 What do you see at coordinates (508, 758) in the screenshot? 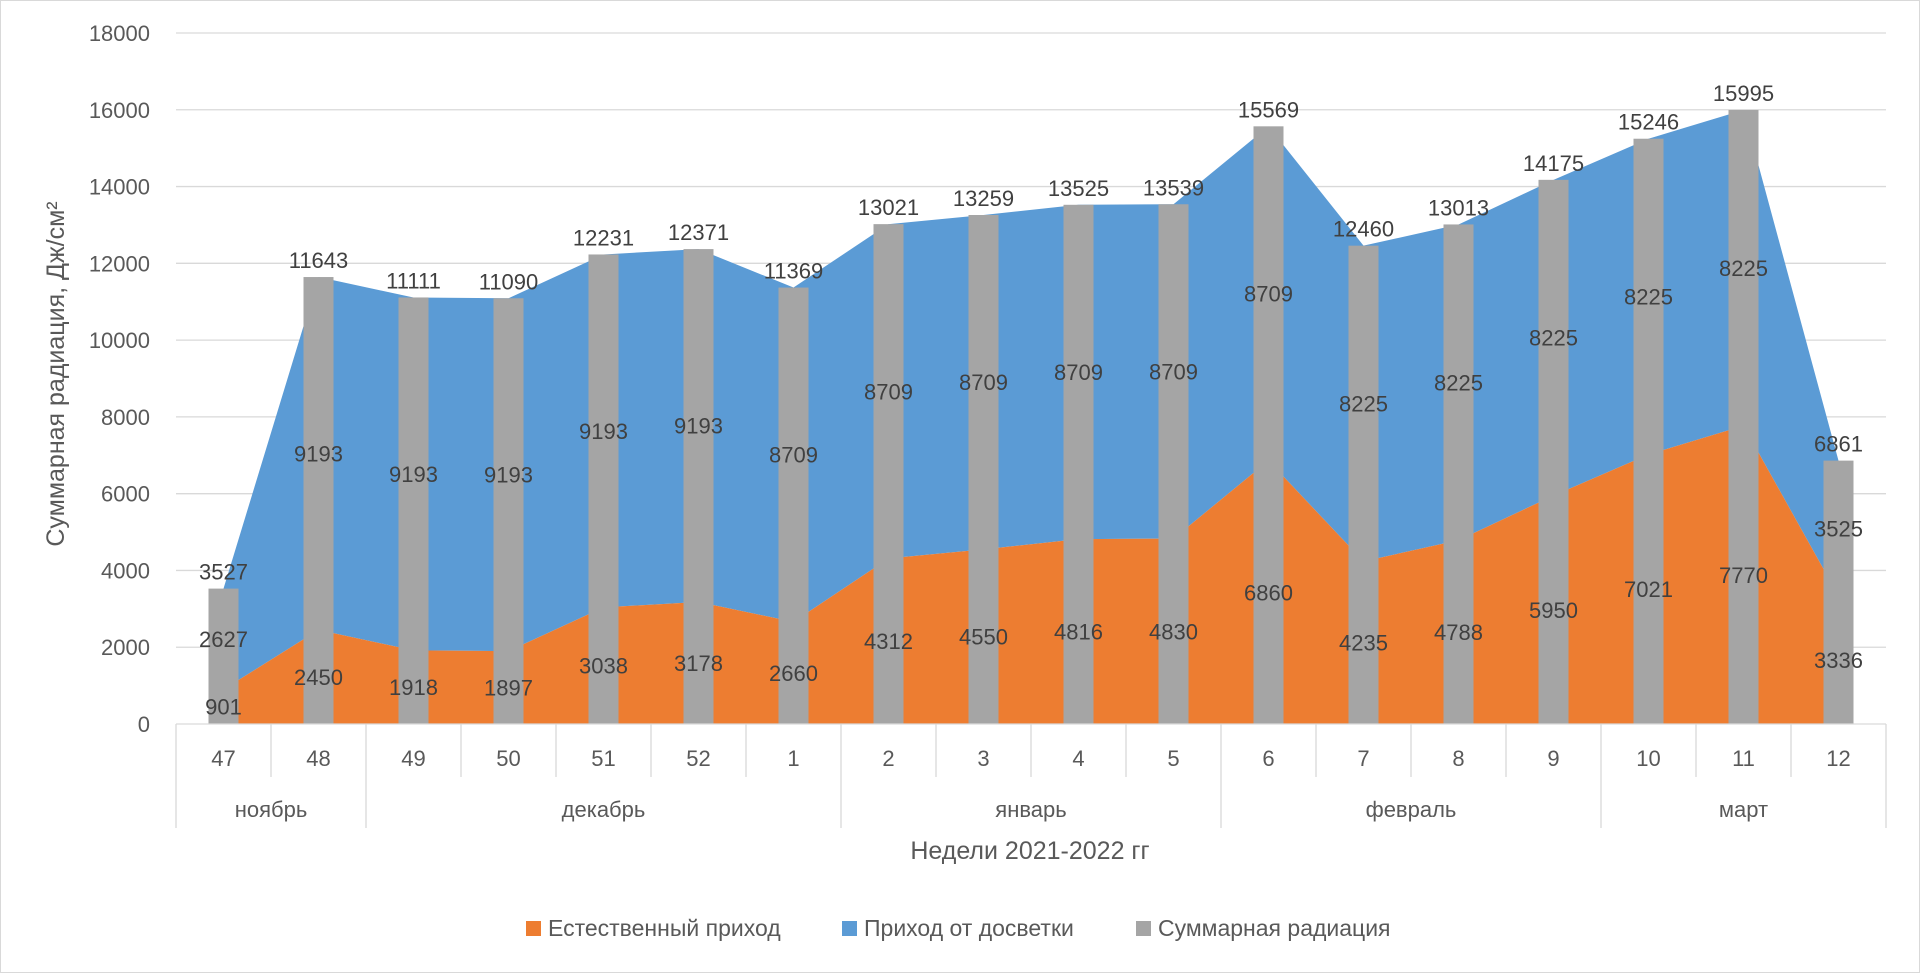
I see `x-tick-label: 50` at bounding box center [508, 758].